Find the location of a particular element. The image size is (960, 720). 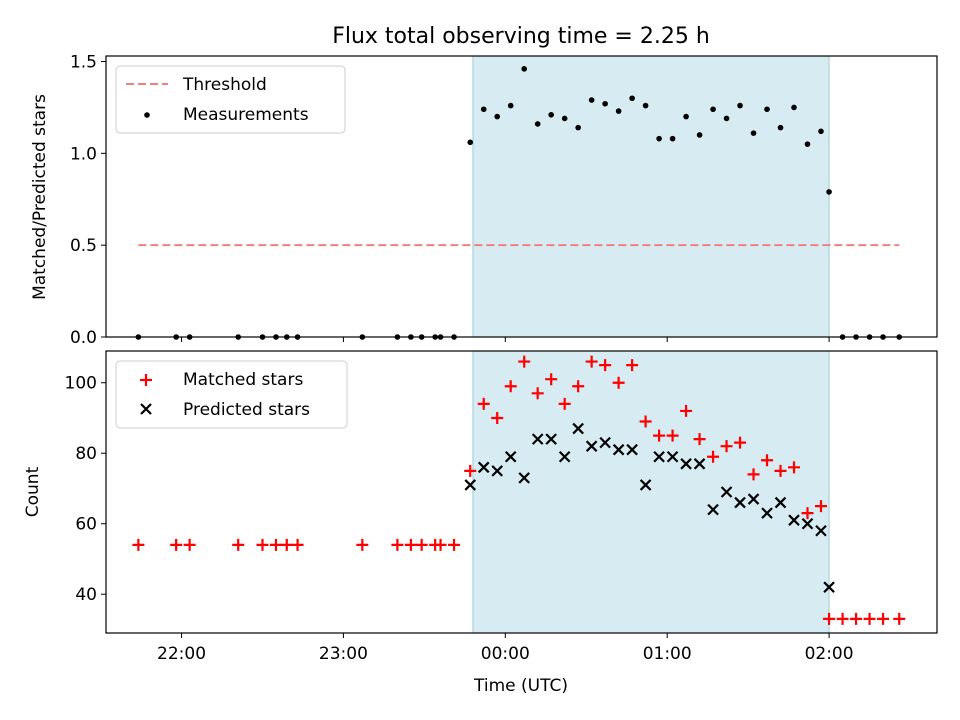

y-tick-label: 0.0 is located at coordinates (83, 338).